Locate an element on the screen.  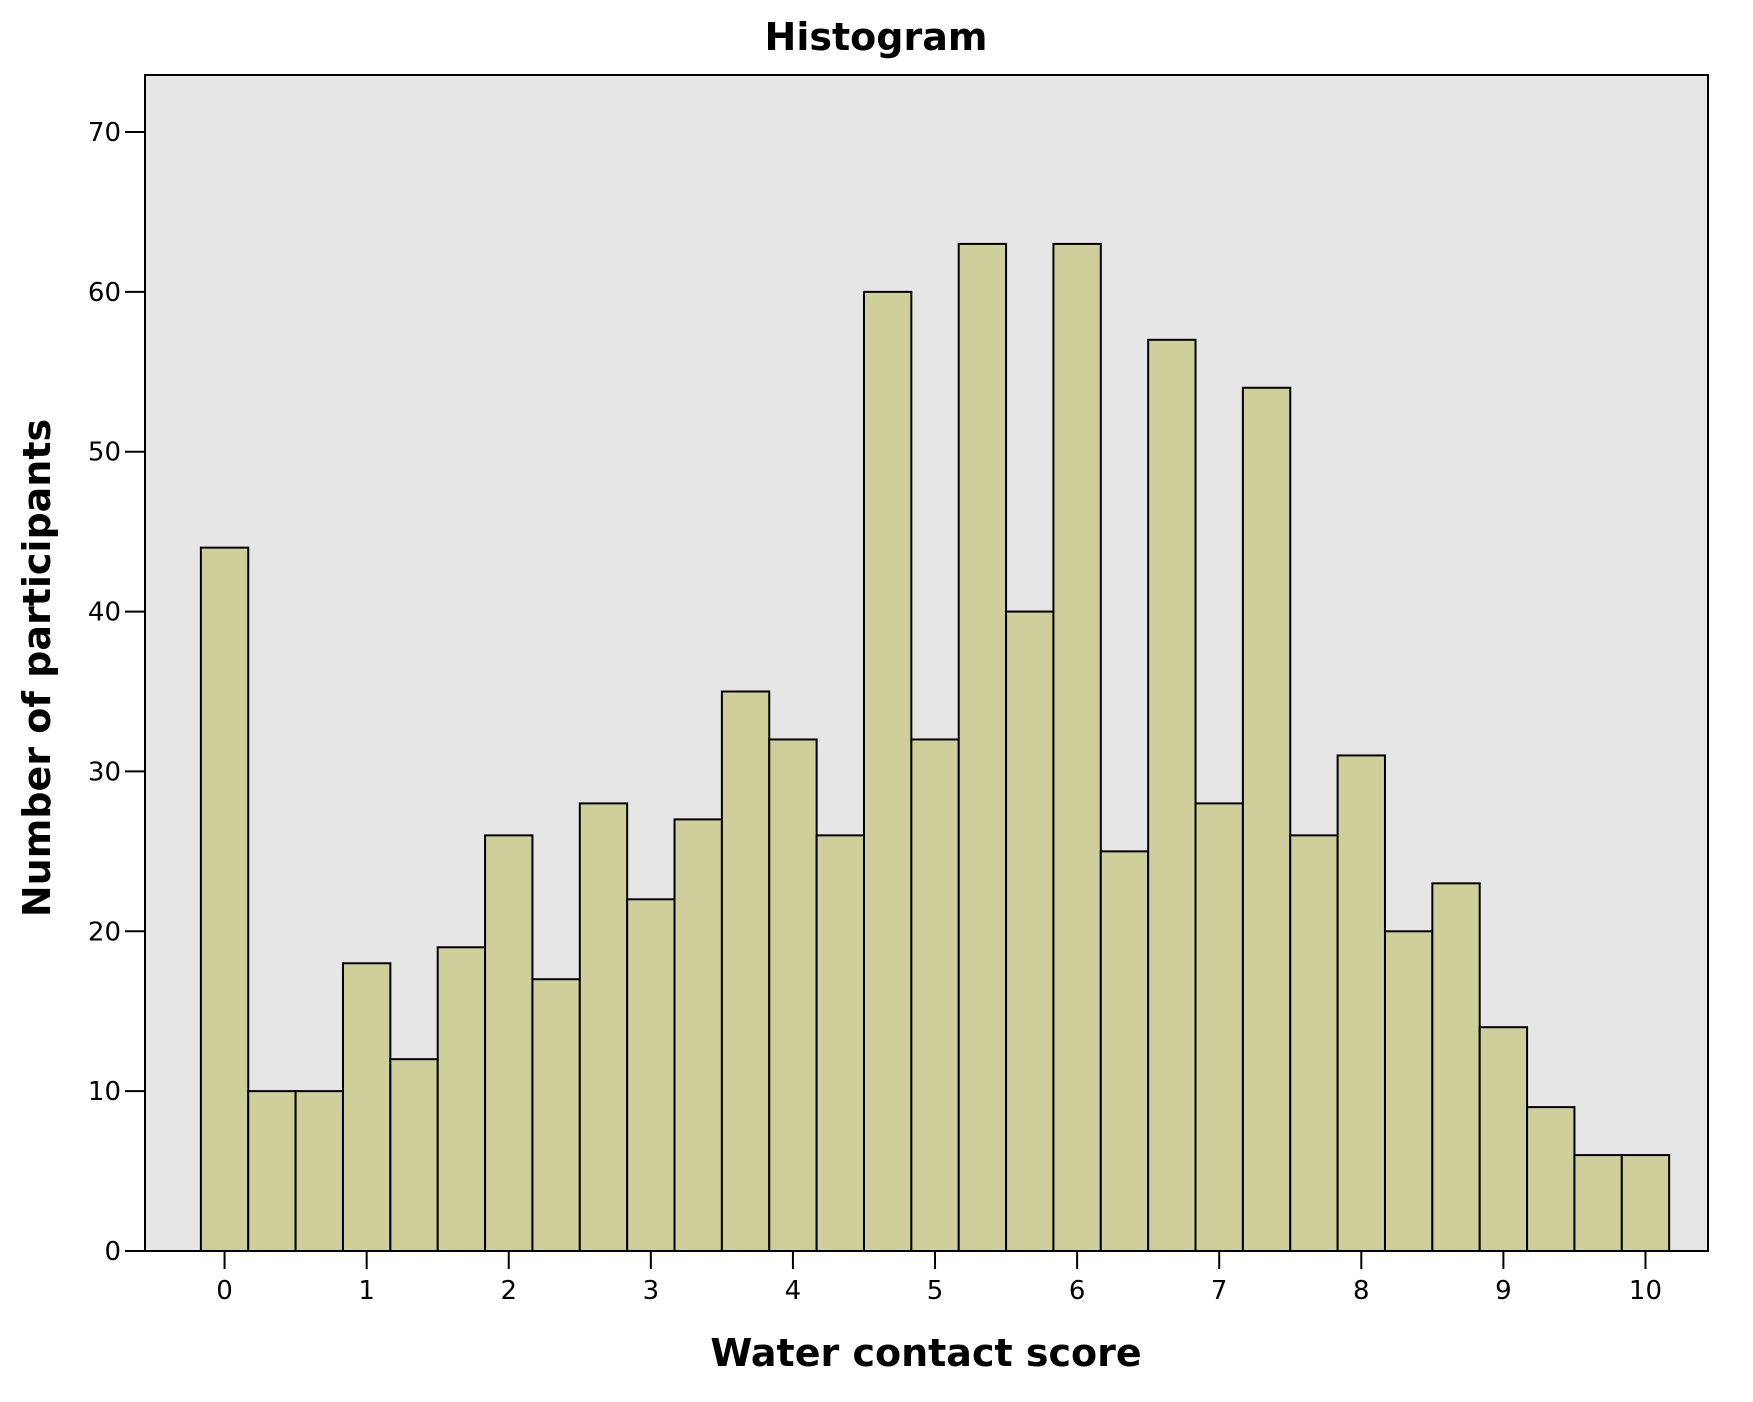
y-axis: 0 10 20 30 40 50 60 70 is located at coordinates (116, 692).